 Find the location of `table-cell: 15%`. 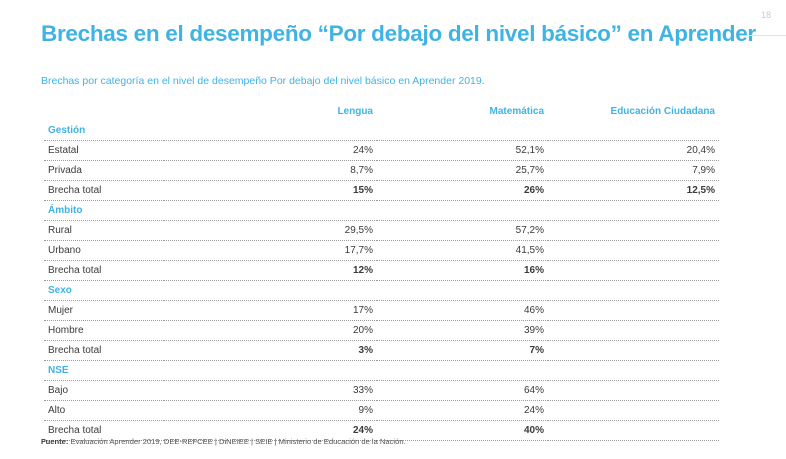

table-cell: 15% is located at coordinates (270, 190).